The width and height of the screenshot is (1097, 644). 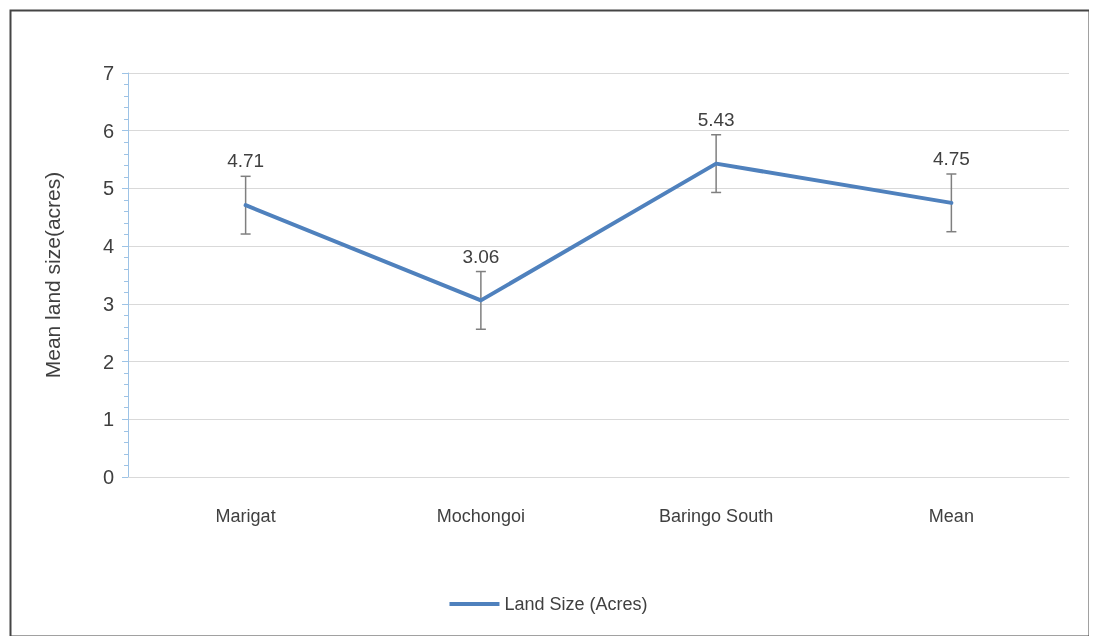 I want to click on y-tick-label: 3, so click(x=108, y=303).